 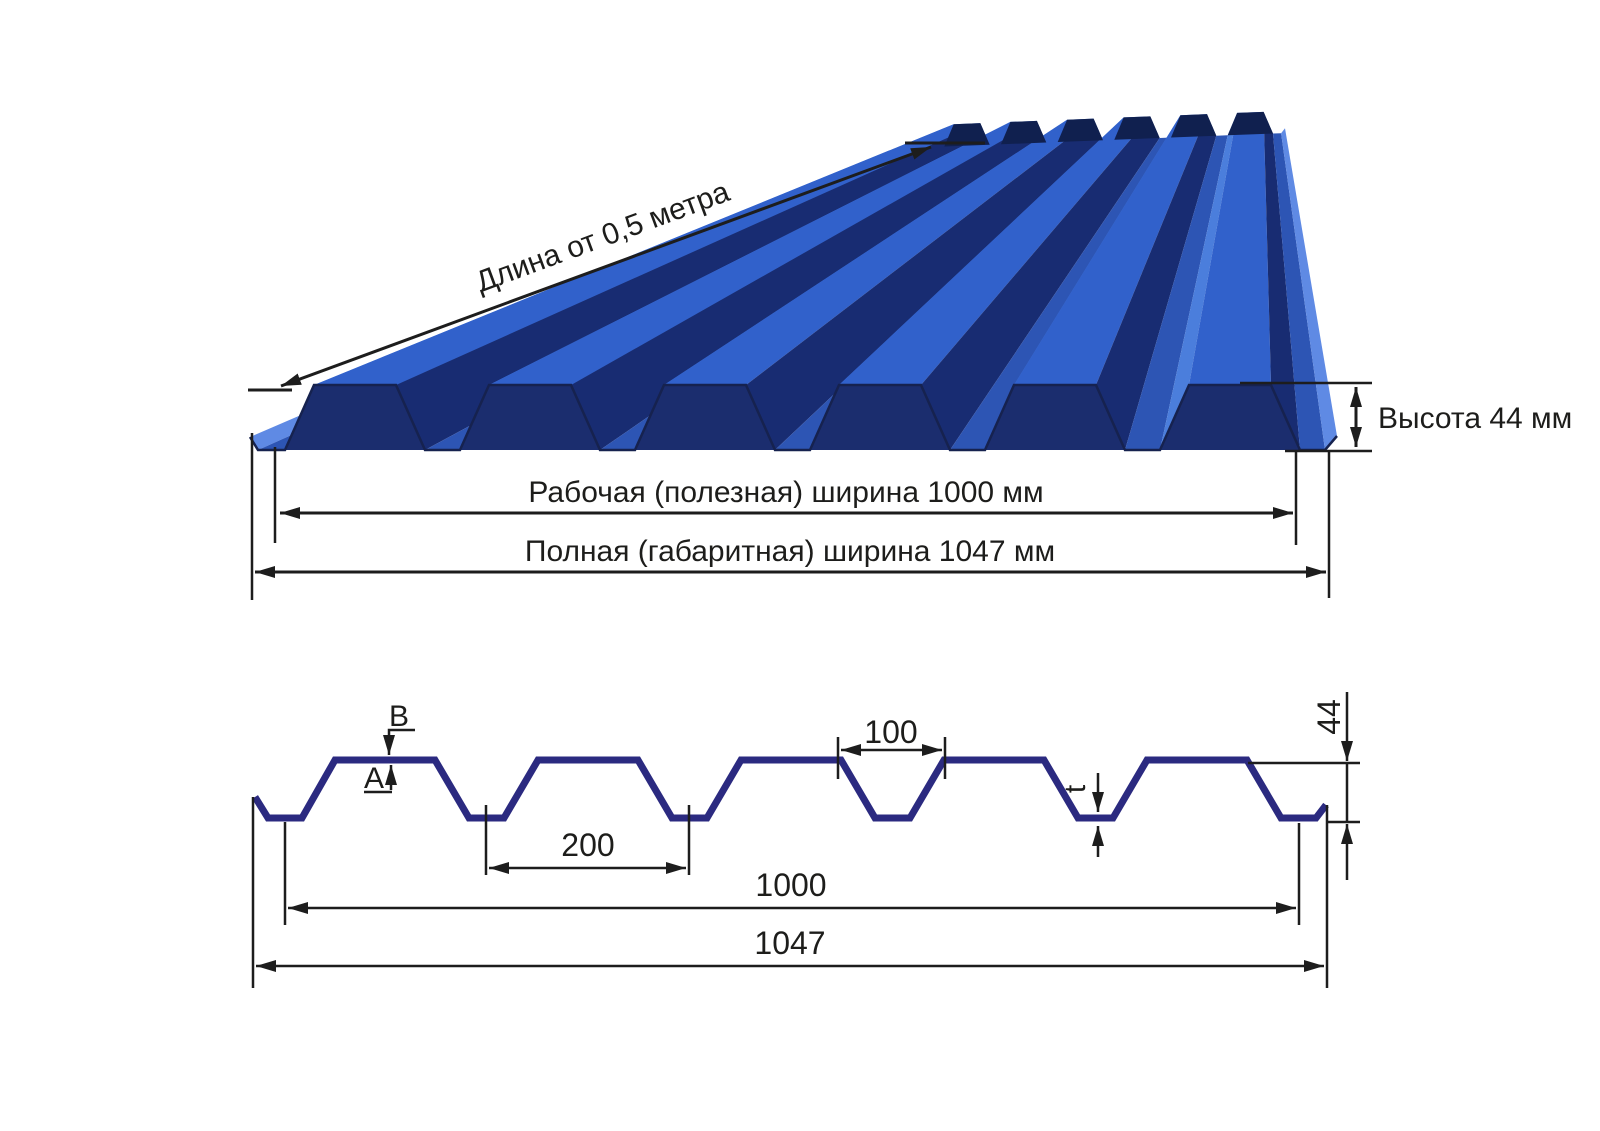 What do you see at coordinates (606, 266) in the screenshot?
I see `length-dim-line` at bounding box center [606, 266].